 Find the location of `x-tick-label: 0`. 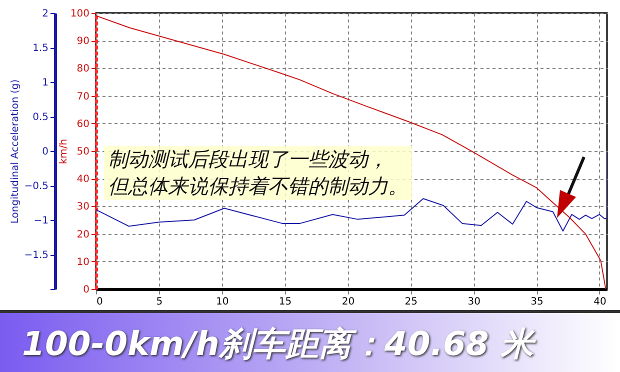

x-tick-label: 0 is located at coordinates (99, 302).